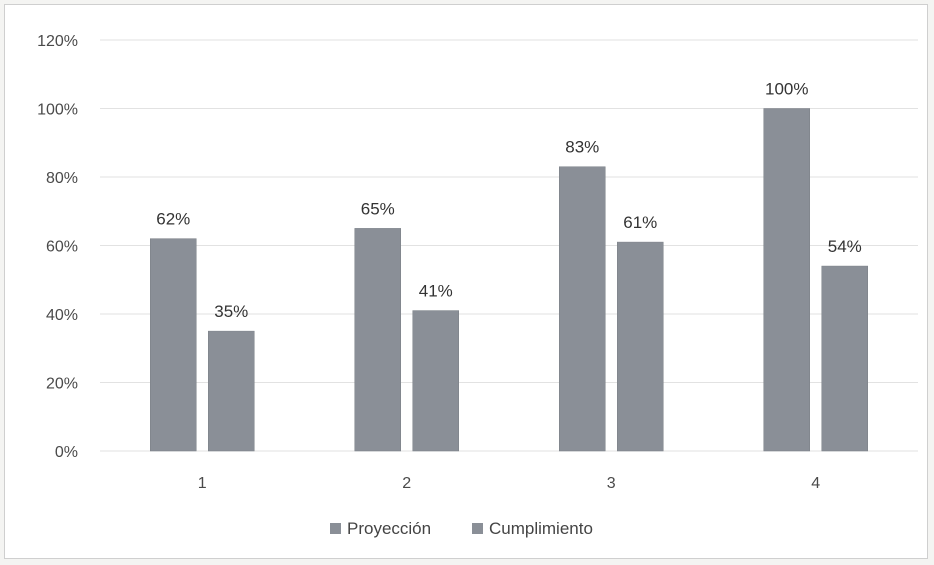 The height and width of the screenshot is (565, 934). I want to click on legend-label: Cumplimiento, so click(541, 528).